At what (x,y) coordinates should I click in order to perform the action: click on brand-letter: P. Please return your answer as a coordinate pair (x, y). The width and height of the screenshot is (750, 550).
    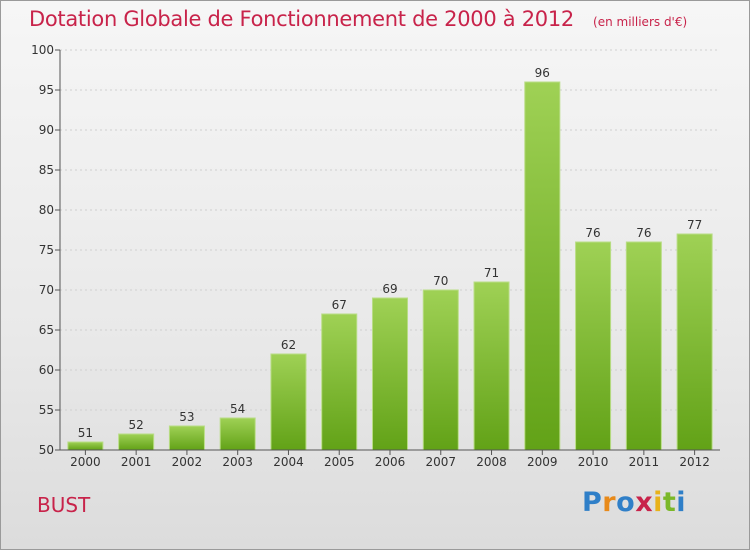
    Looking at the image, I should click on (592, 502).